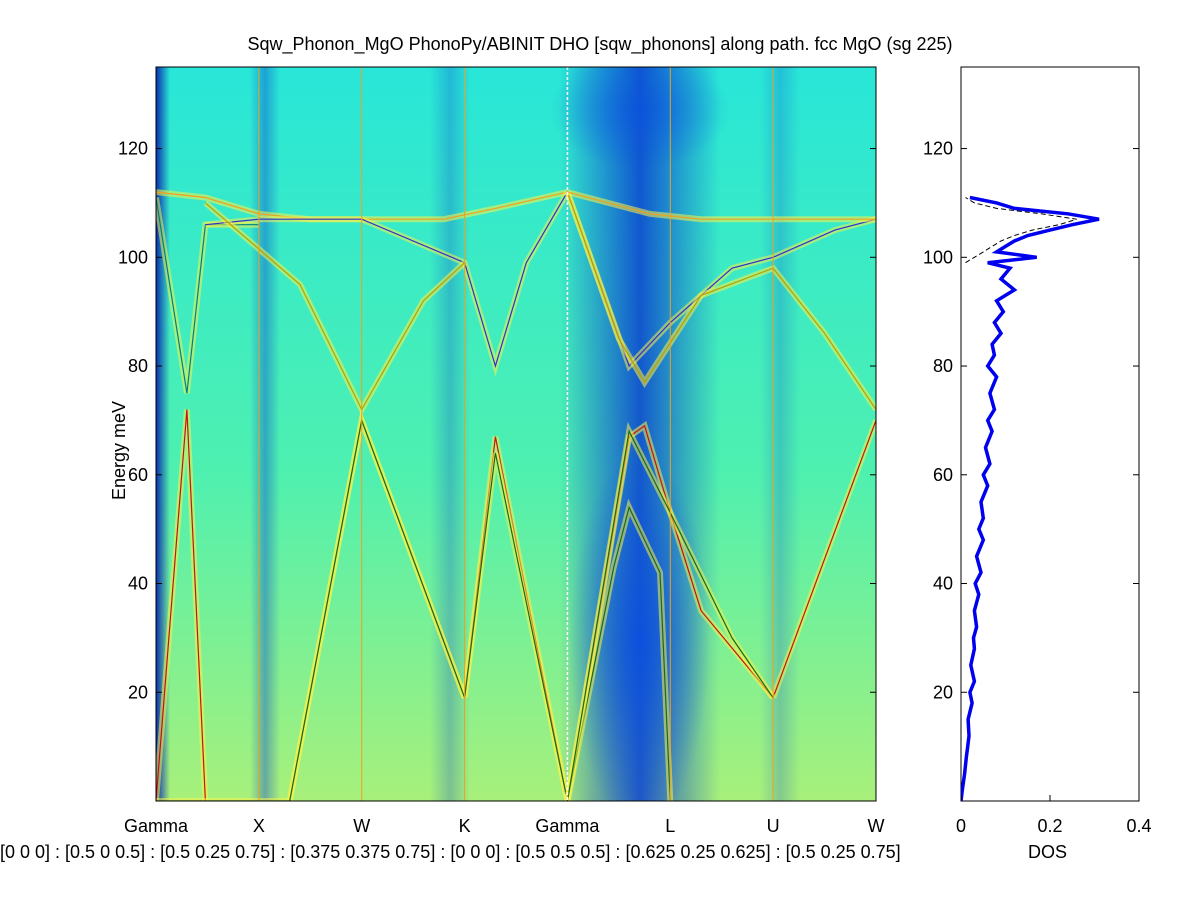 This screenshot has width=1200, height=900. I want to click on dos-frame, so click(1050, 434).